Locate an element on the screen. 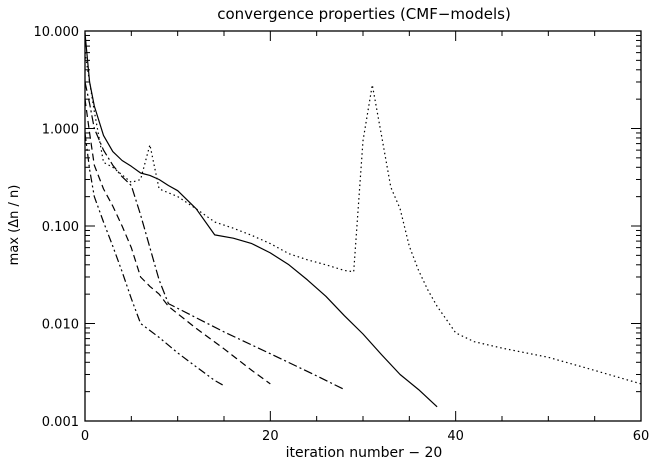  x-tick-label: 0 is located at coordinates (85, 436).